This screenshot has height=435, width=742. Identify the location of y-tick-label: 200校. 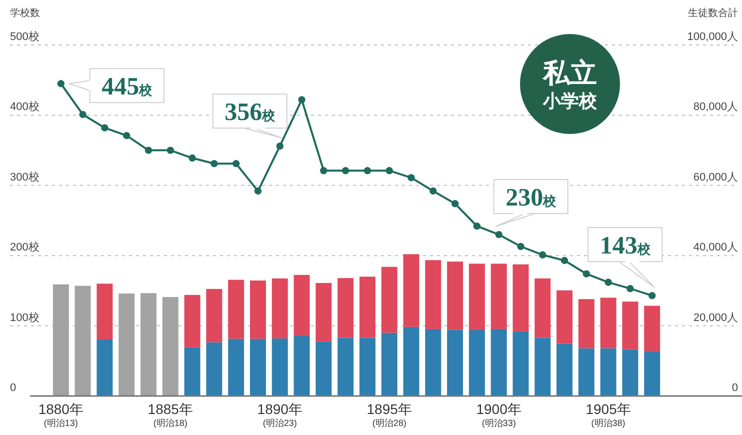
(25, 247).